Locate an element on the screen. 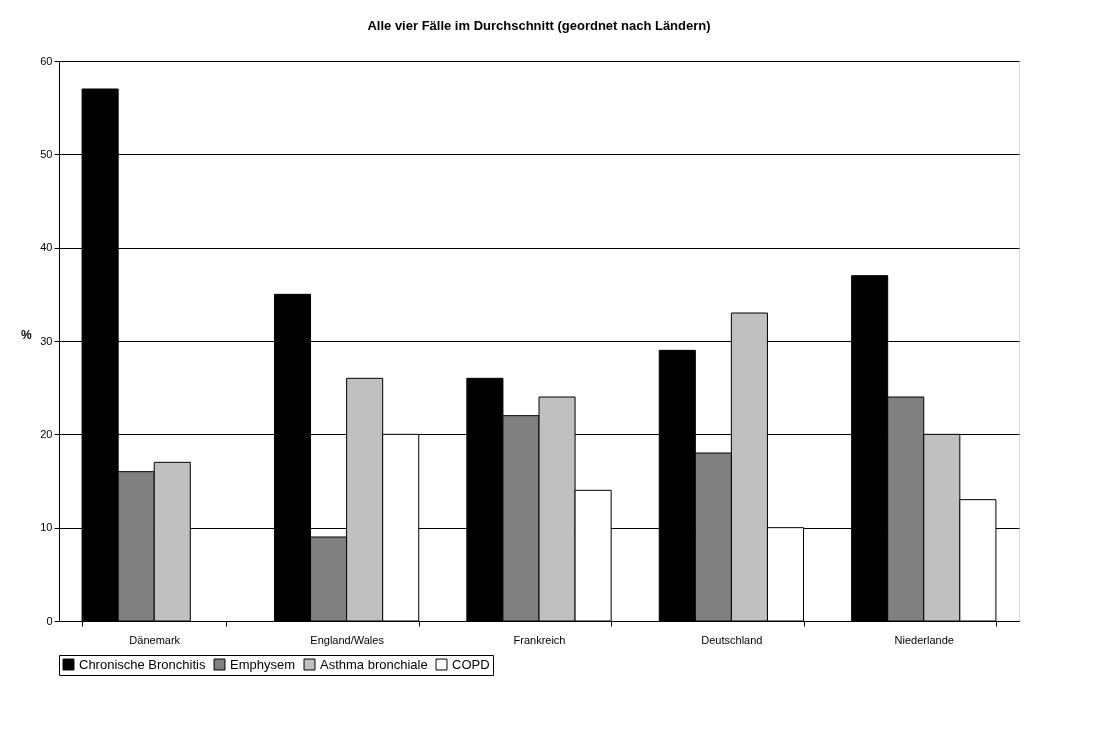 This screenshot has width=1096, height=731. x-tick-label: Niederlande is located at coordinates (924, 639).